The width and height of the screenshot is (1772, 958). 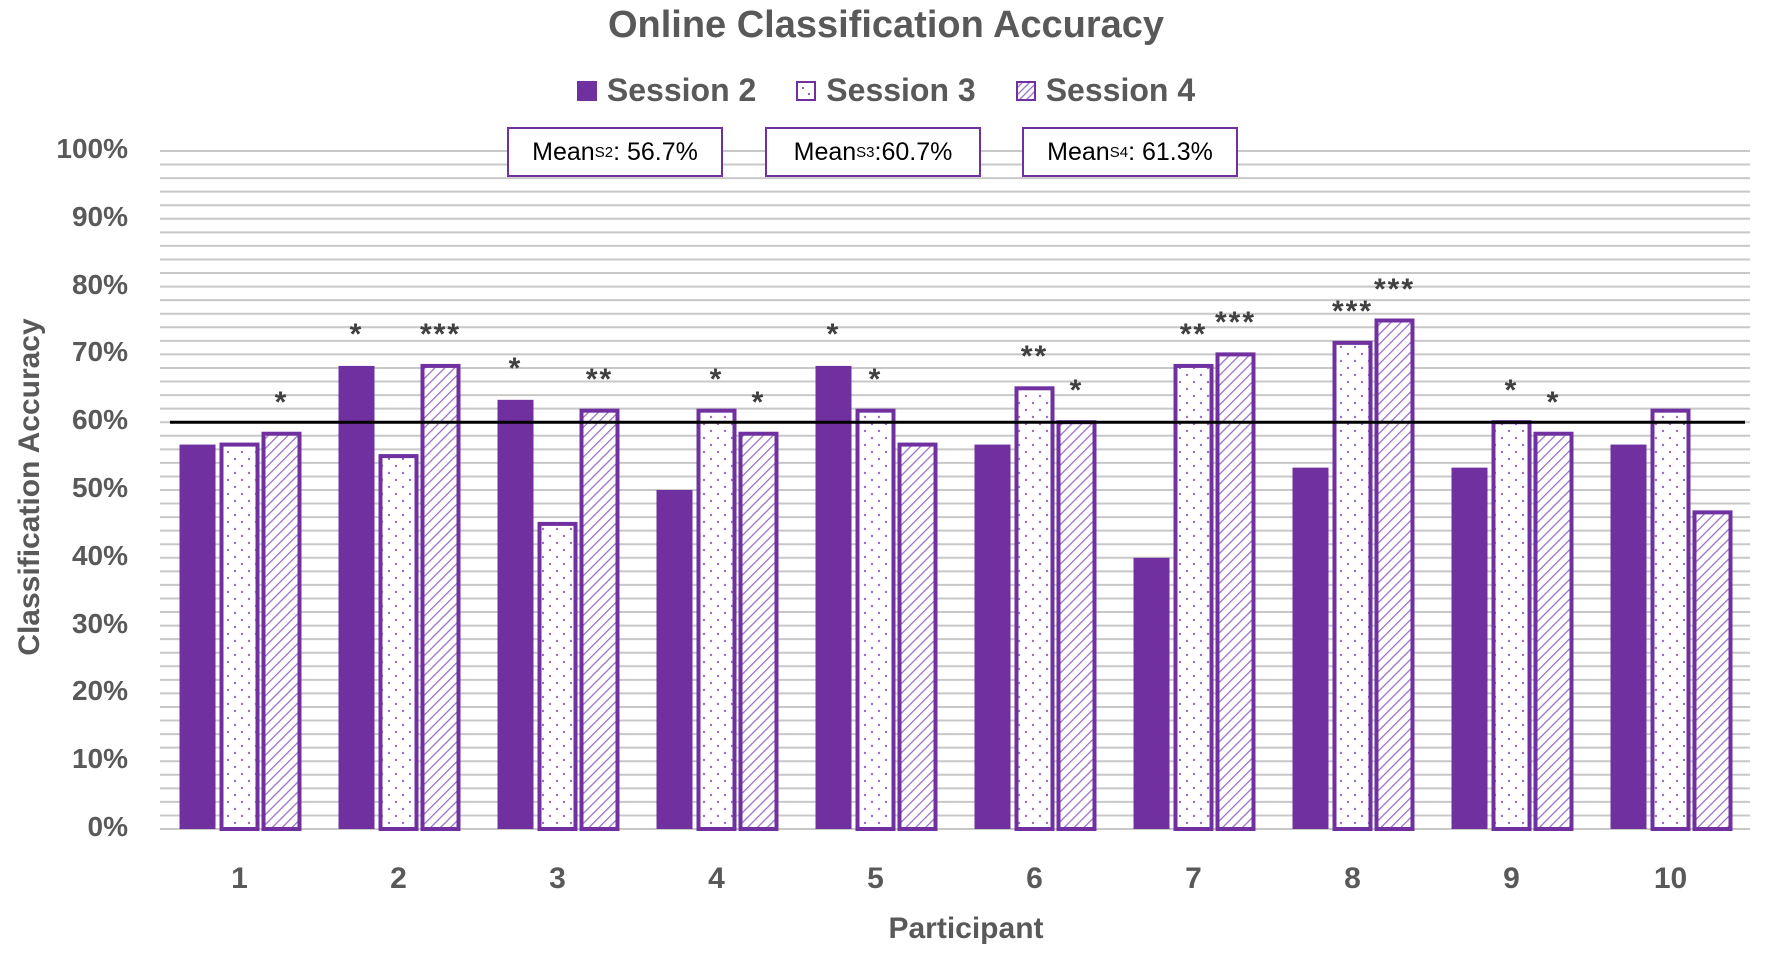 I want to click on y-axis-label: Classification Accuracy, so click(x=29, y=487).